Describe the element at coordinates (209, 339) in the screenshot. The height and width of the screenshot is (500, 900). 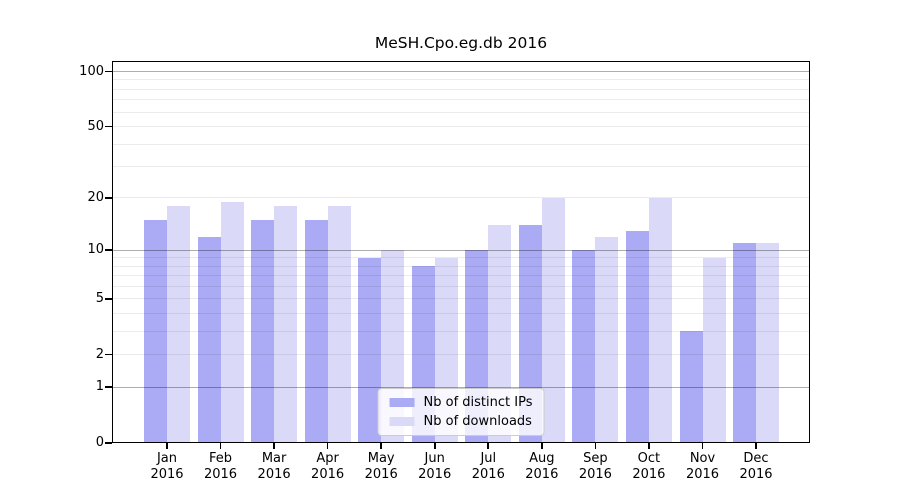
I see `bar-feb-nb-of-distinct-ips` at that location.